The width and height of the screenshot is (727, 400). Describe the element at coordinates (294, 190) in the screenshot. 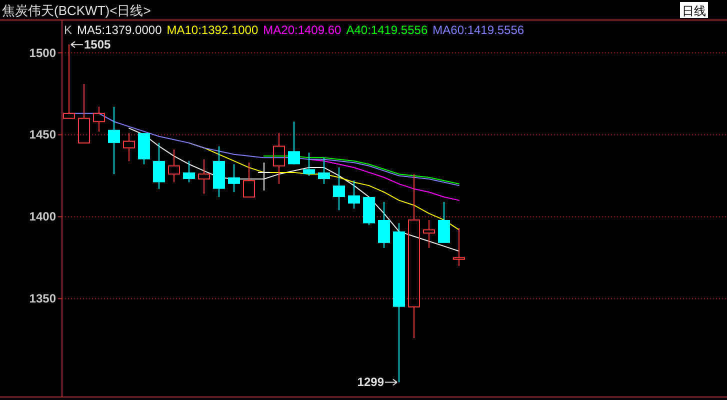

I see `line-series` at that location.